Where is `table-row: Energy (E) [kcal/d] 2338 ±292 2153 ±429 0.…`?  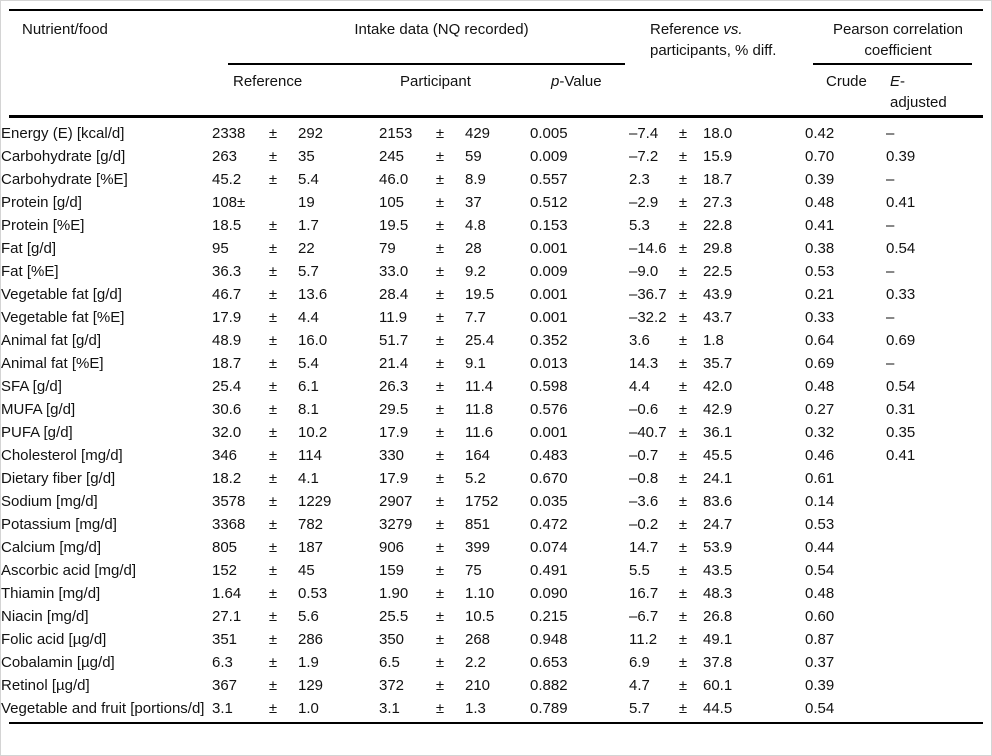
table-row: Energy (E) [kcal/d] 2338 ±292 2153 ±429 0.… is located at coordinates (496, 133).